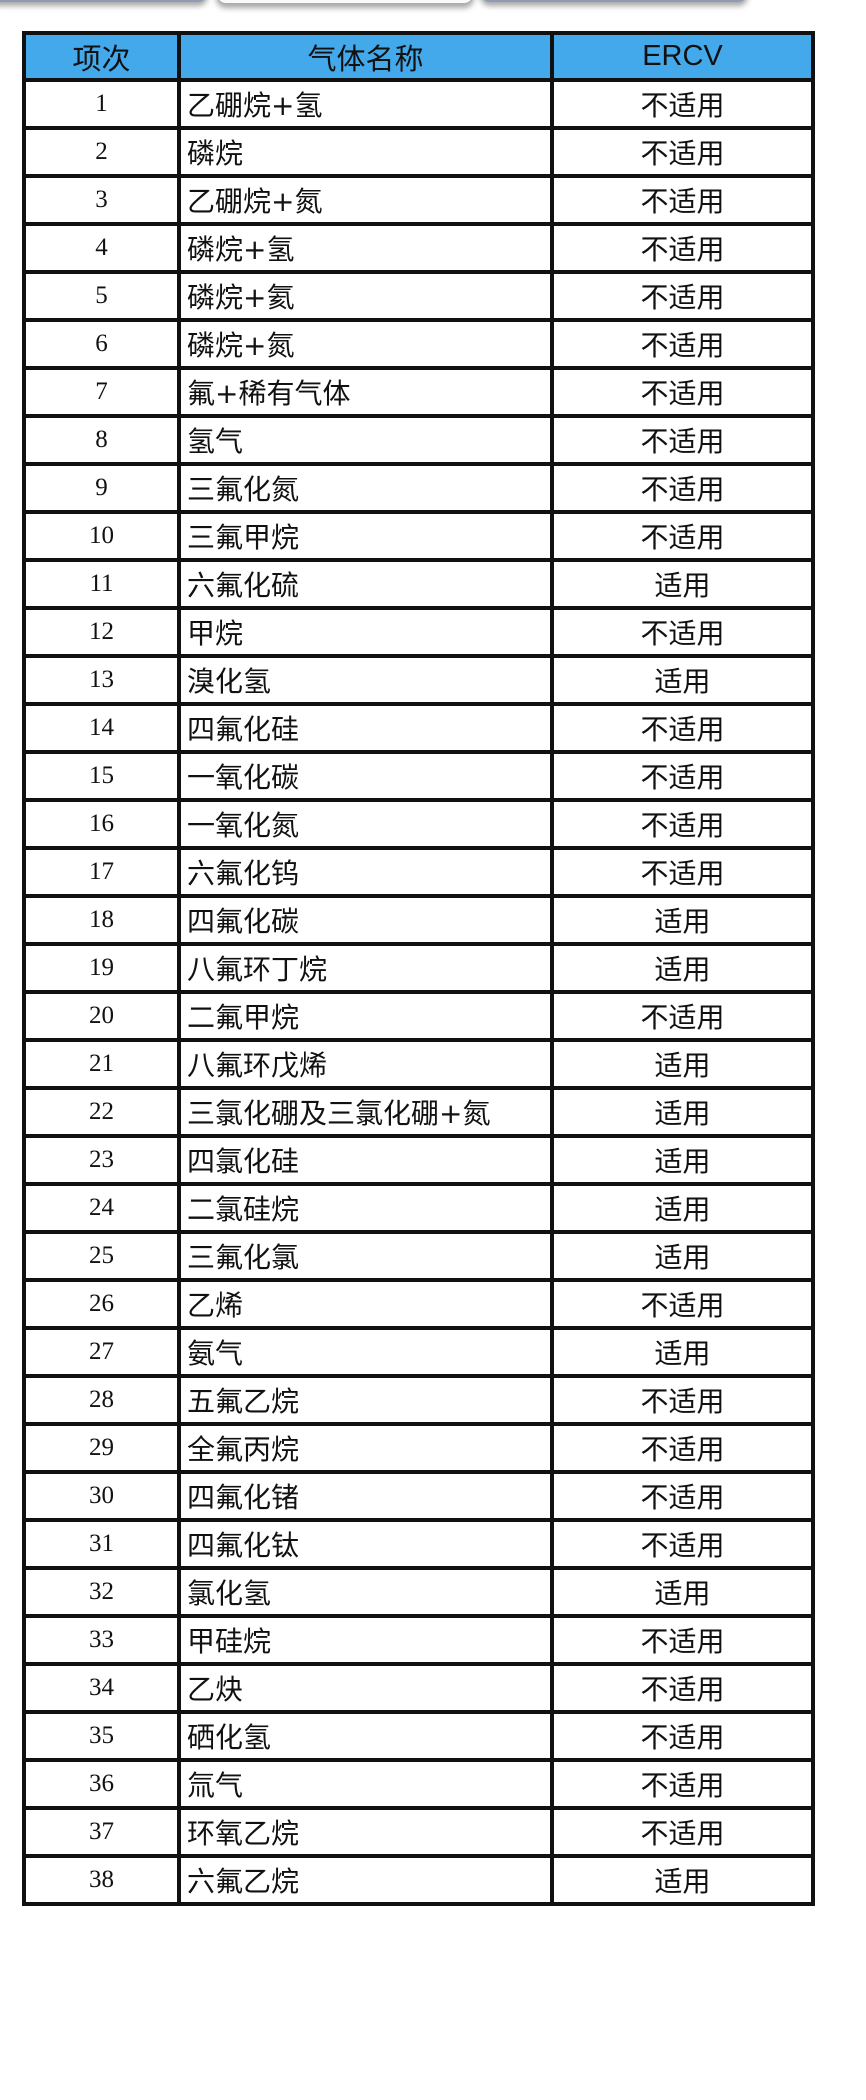 This screenshot has width=866, height=2100. What do you see at coordinates (101, 1256) in the screenshot?
I see `item-no-cell: 25` at bounding box center [101, 1256].